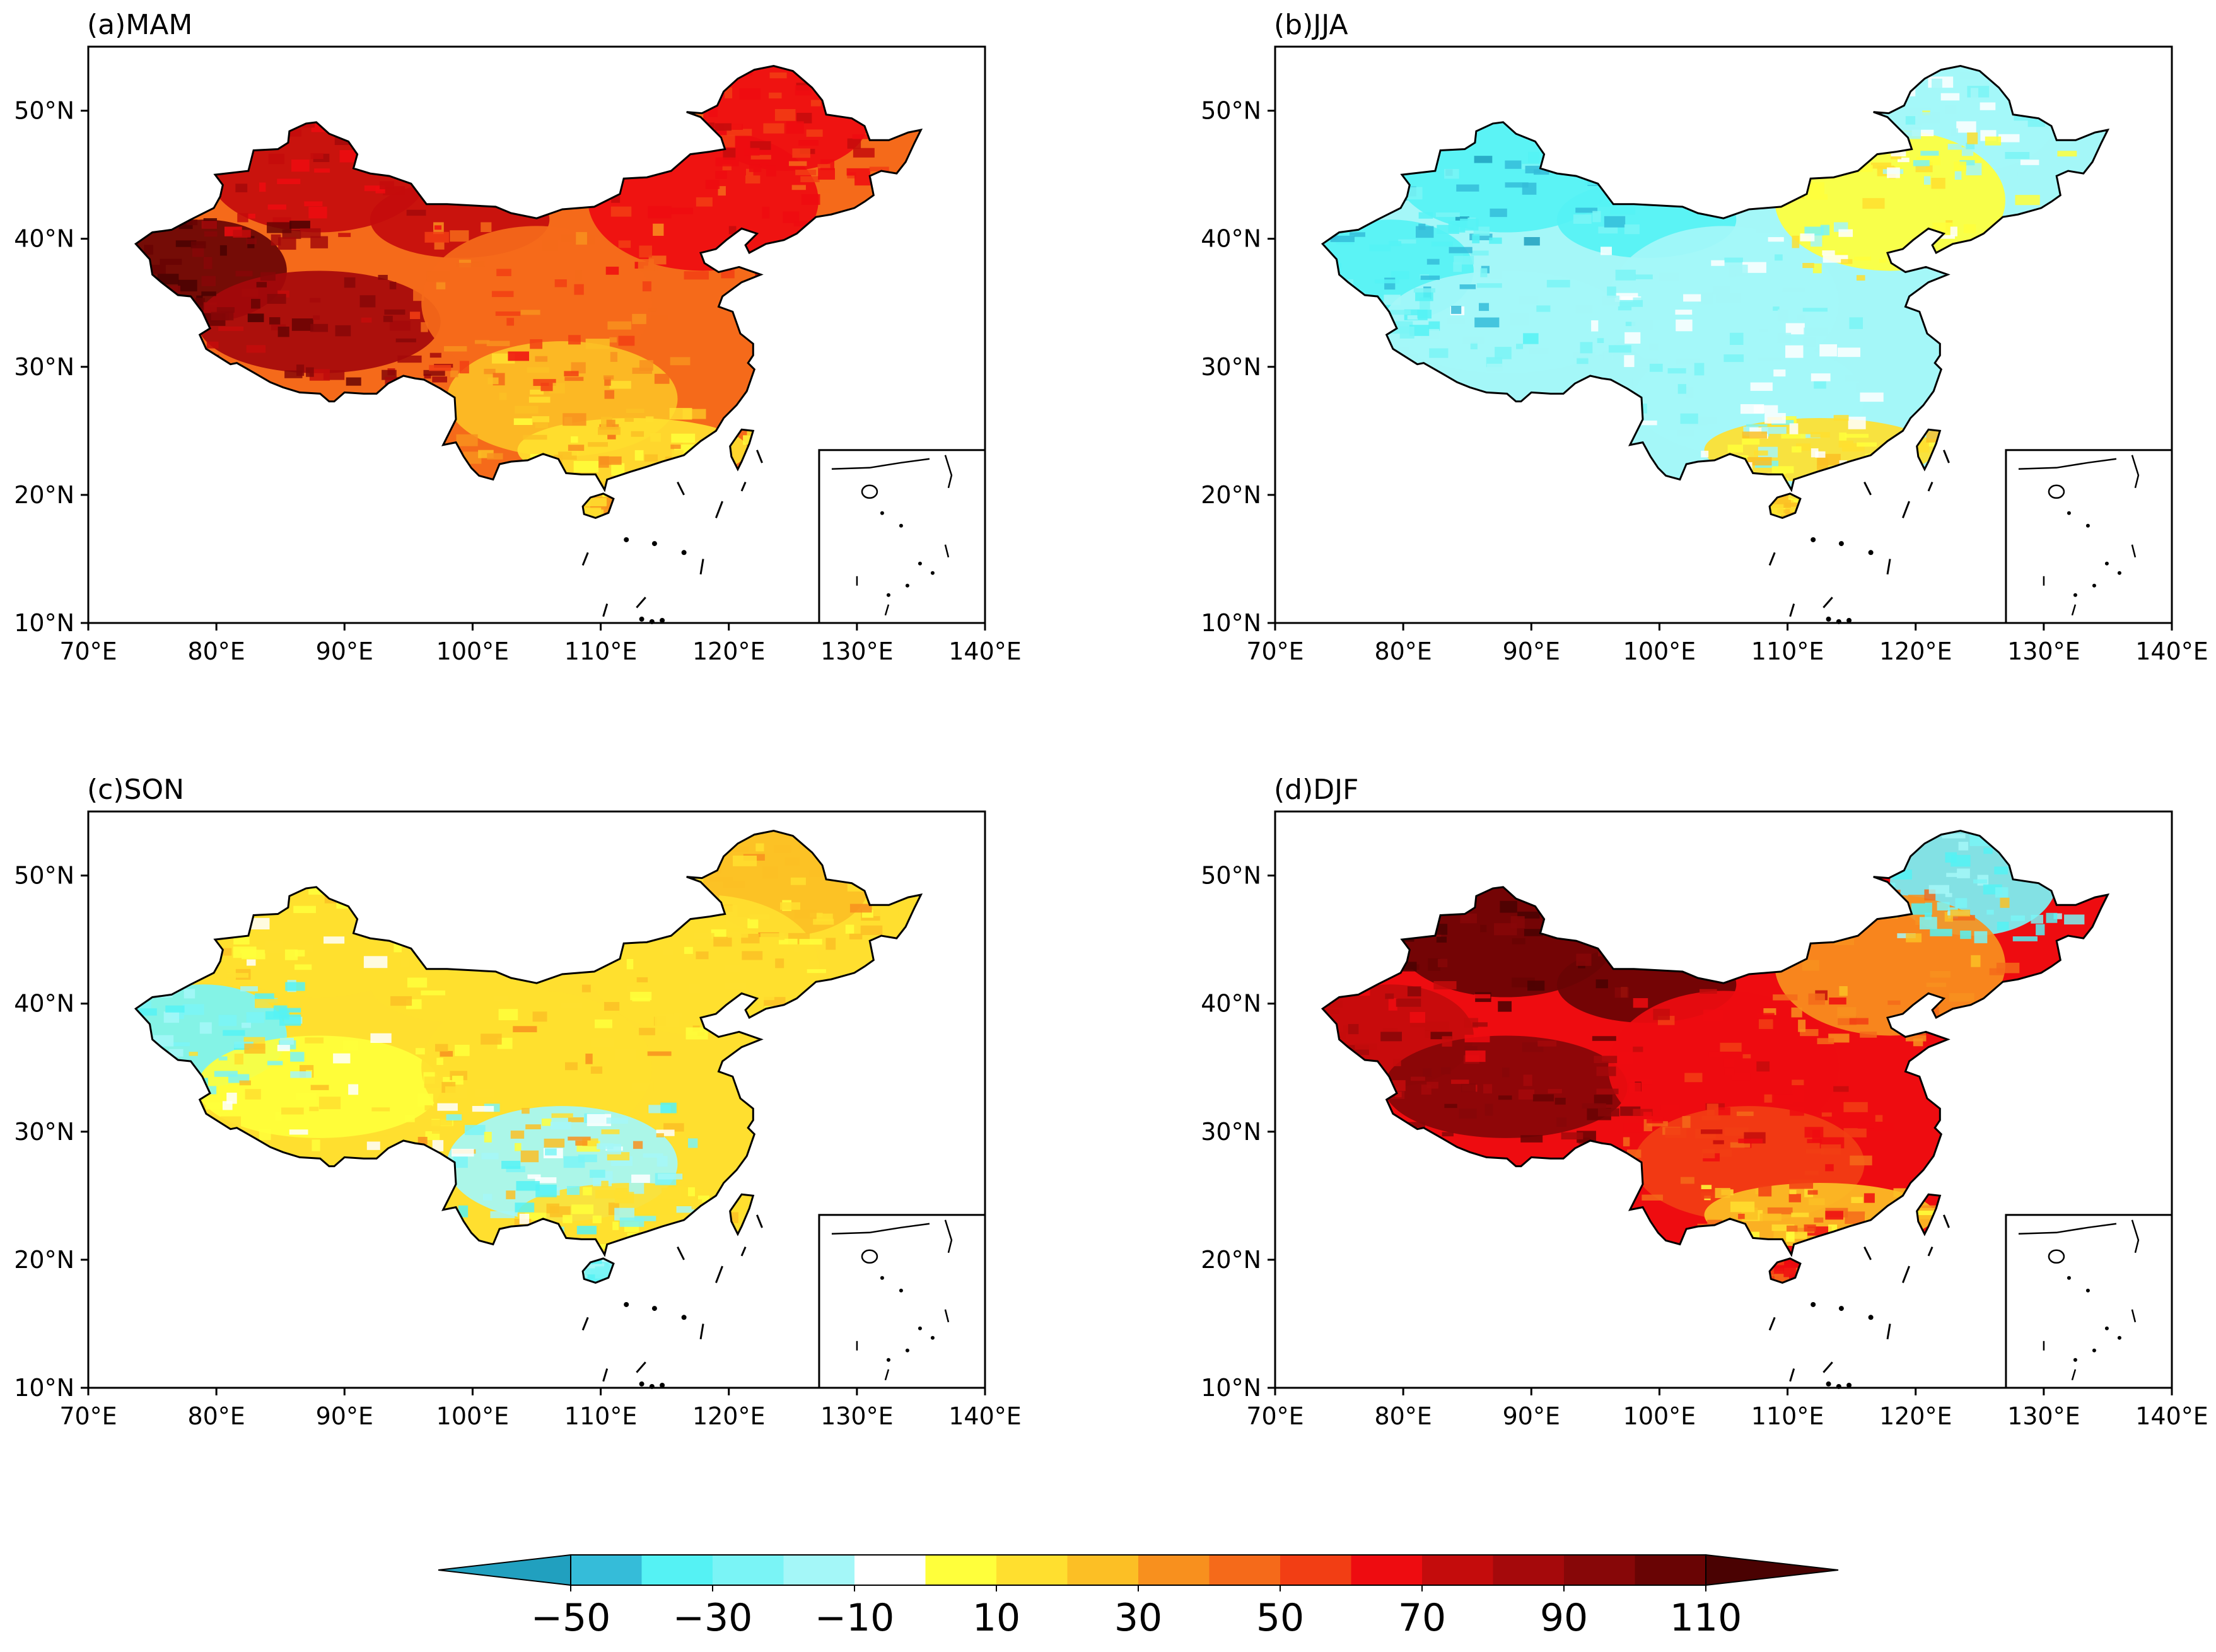 The image size is (2216, 1652). What do you see at coordinates (1787, 1416) in the screenshot?
I see `lon-tick-label: 110°E` at bounding box center [1787, 1416].